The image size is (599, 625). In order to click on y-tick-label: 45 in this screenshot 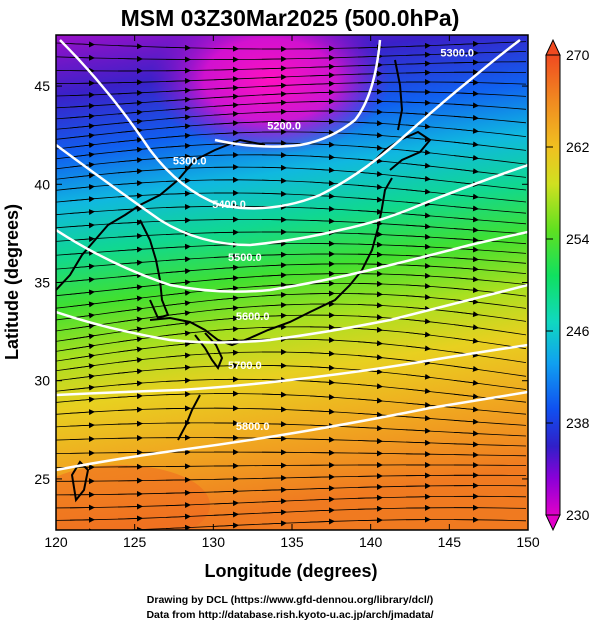, I will do `click(42, 86)`.